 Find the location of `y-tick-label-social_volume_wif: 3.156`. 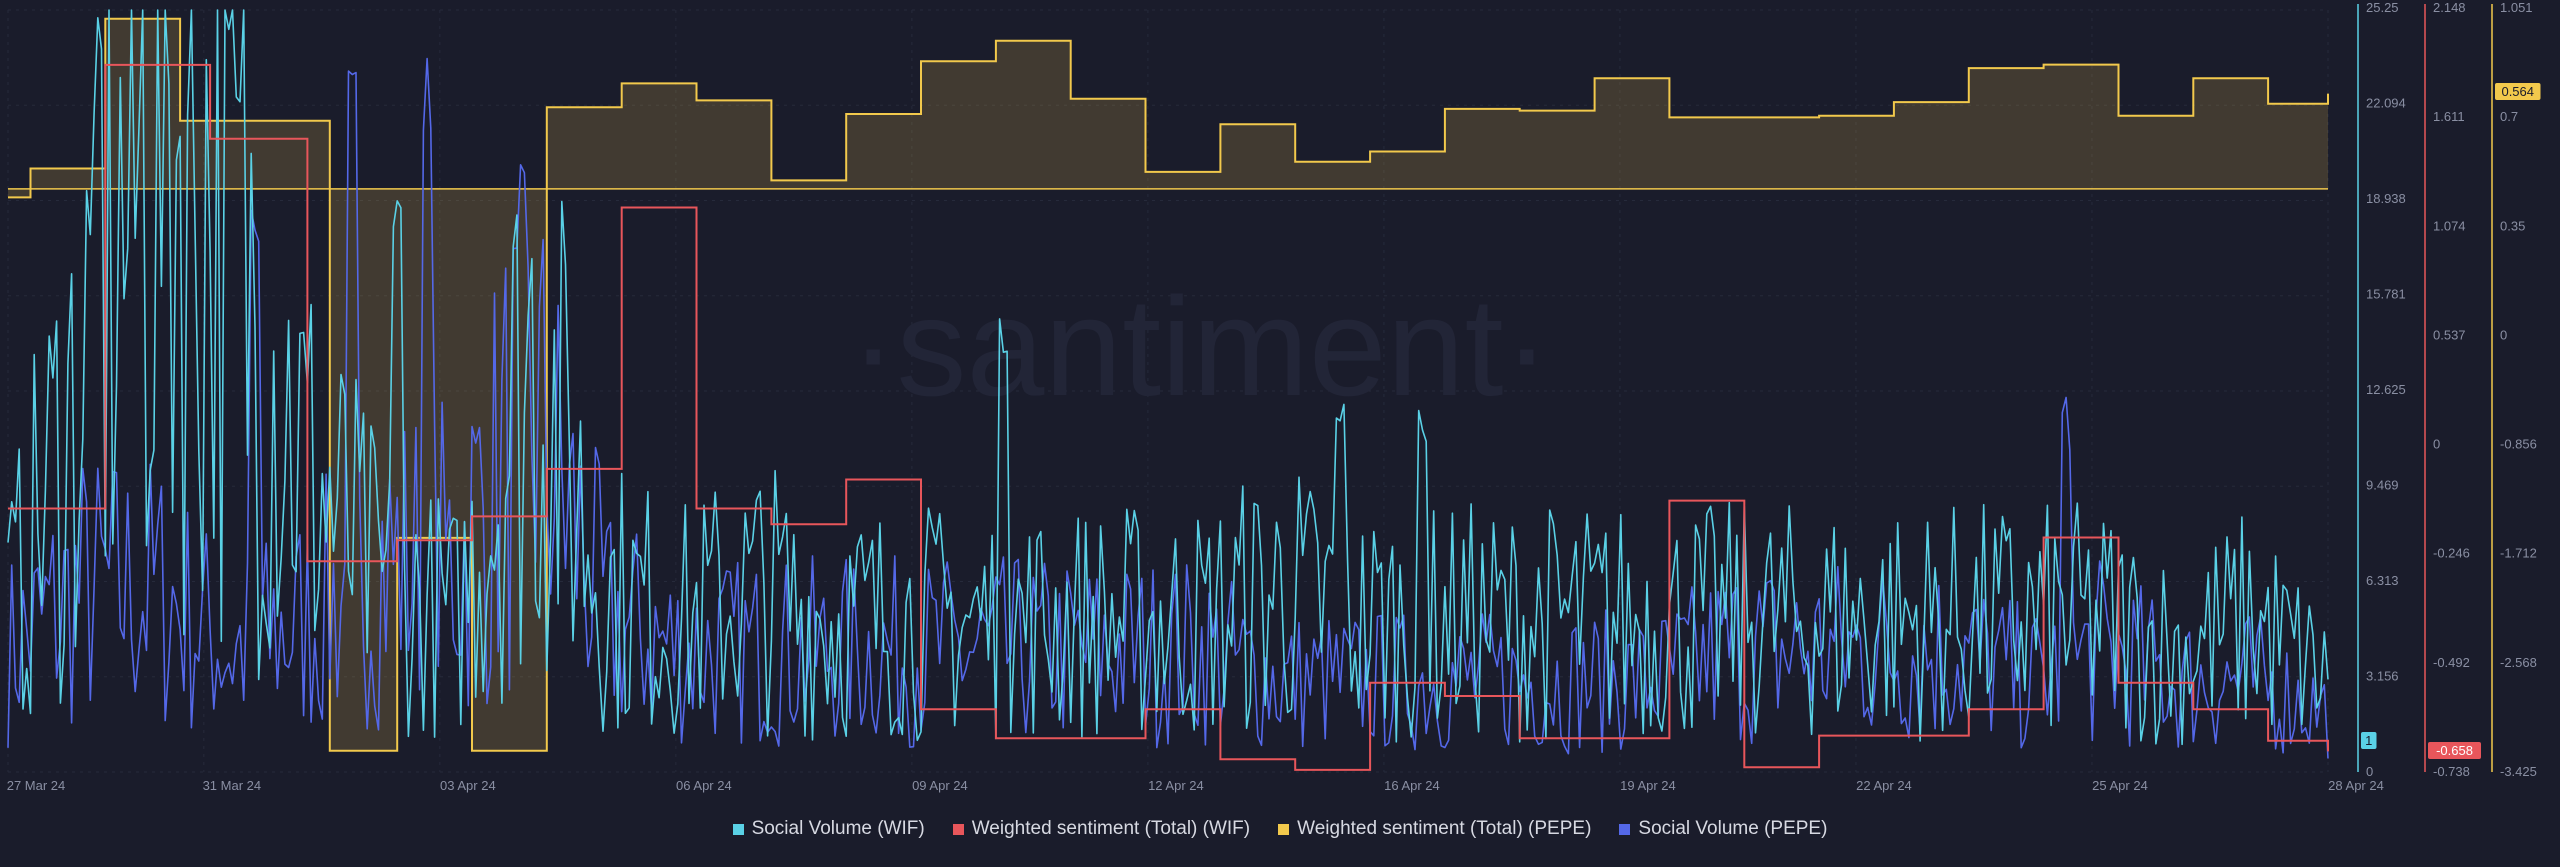

y-tick-label-social_volume_wif: 3.156 is located at coordinates (2382, 676).